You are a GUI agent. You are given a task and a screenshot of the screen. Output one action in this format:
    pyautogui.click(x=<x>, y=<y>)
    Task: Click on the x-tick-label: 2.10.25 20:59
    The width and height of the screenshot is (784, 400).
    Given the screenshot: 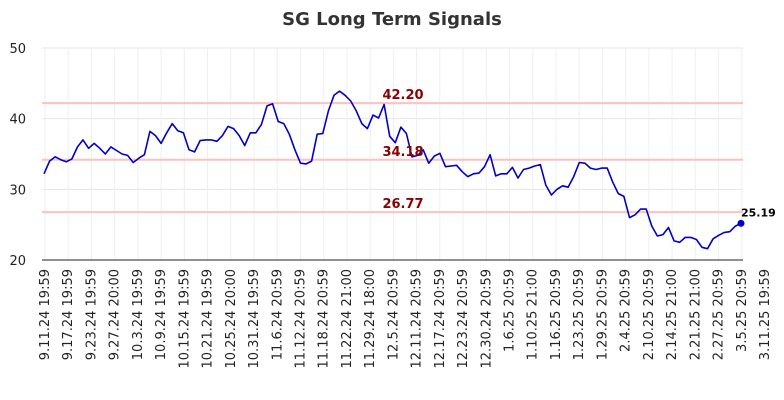 What is the action you would take?
    pyautogui.click(x=649, y=314)
    